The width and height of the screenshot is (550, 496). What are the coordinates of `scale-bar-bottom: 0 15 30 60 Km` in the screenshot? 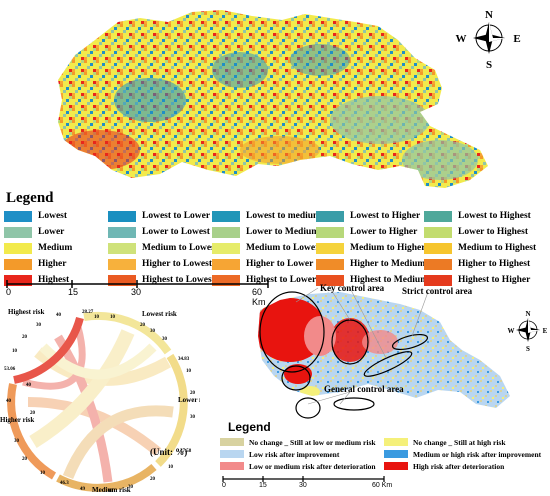 It's located at (312, 485).